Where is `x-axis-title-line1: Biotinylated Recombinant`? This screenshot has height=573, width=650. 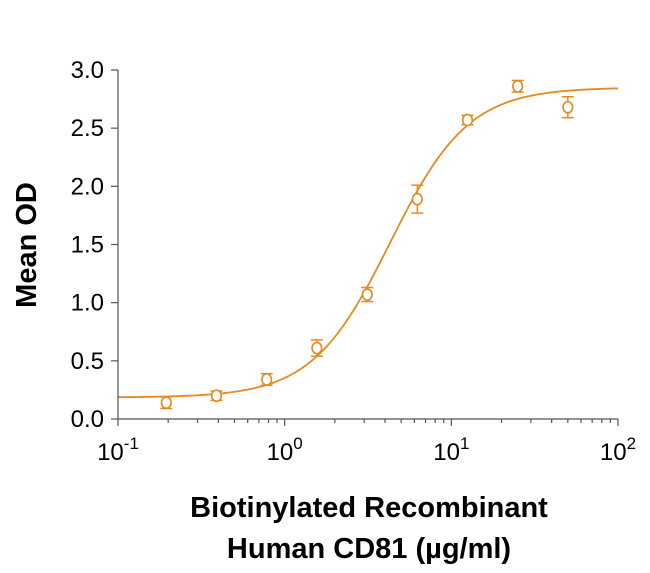 x-axis-title-line1: Biotinylated Recombinant is located at coordinates (369, 508).